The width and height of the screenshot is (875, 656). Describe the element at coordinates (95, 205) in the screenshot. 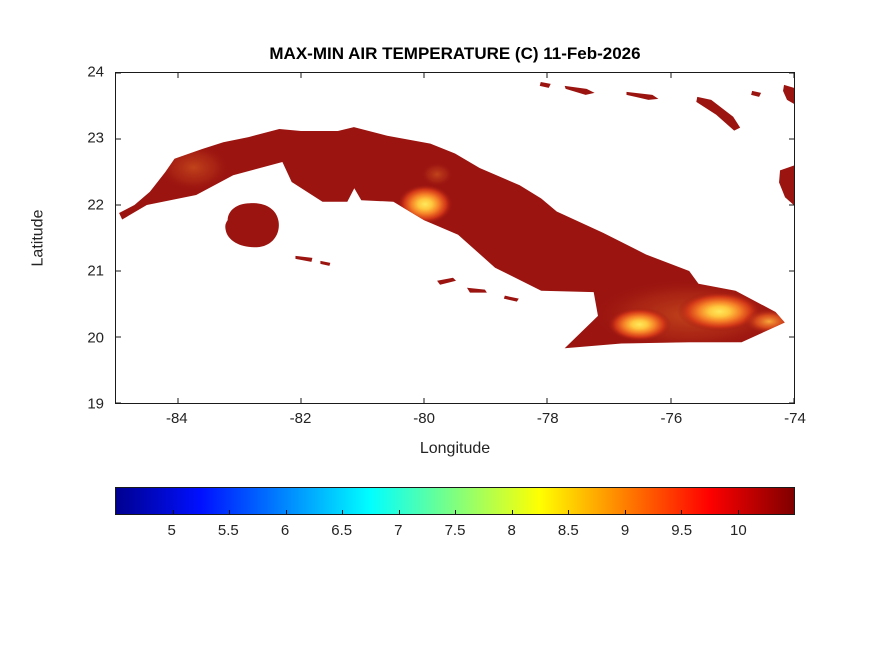

I see `y-tick-label: 22` at that location.